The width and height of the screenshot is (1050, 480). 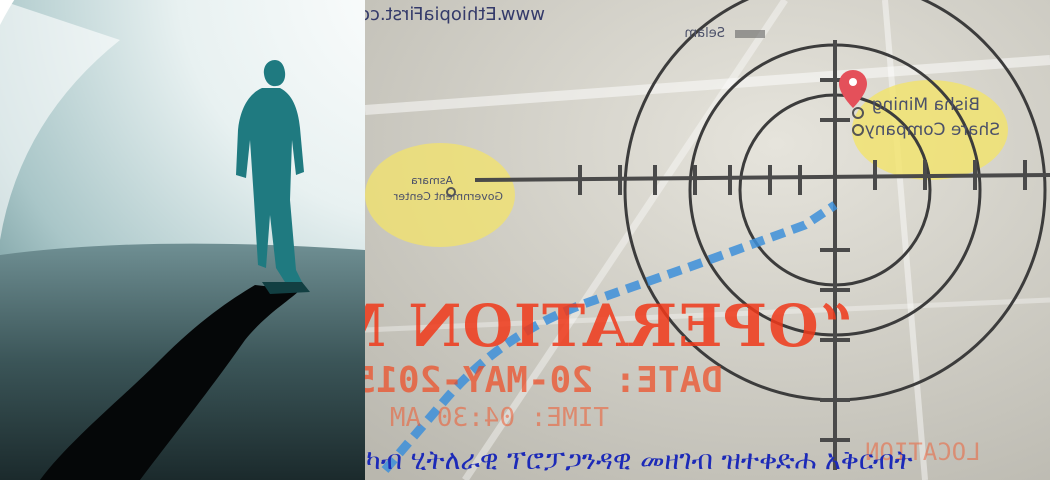 I want to click on map-label-left-line2: Government Center, so click(x=448, y=196).